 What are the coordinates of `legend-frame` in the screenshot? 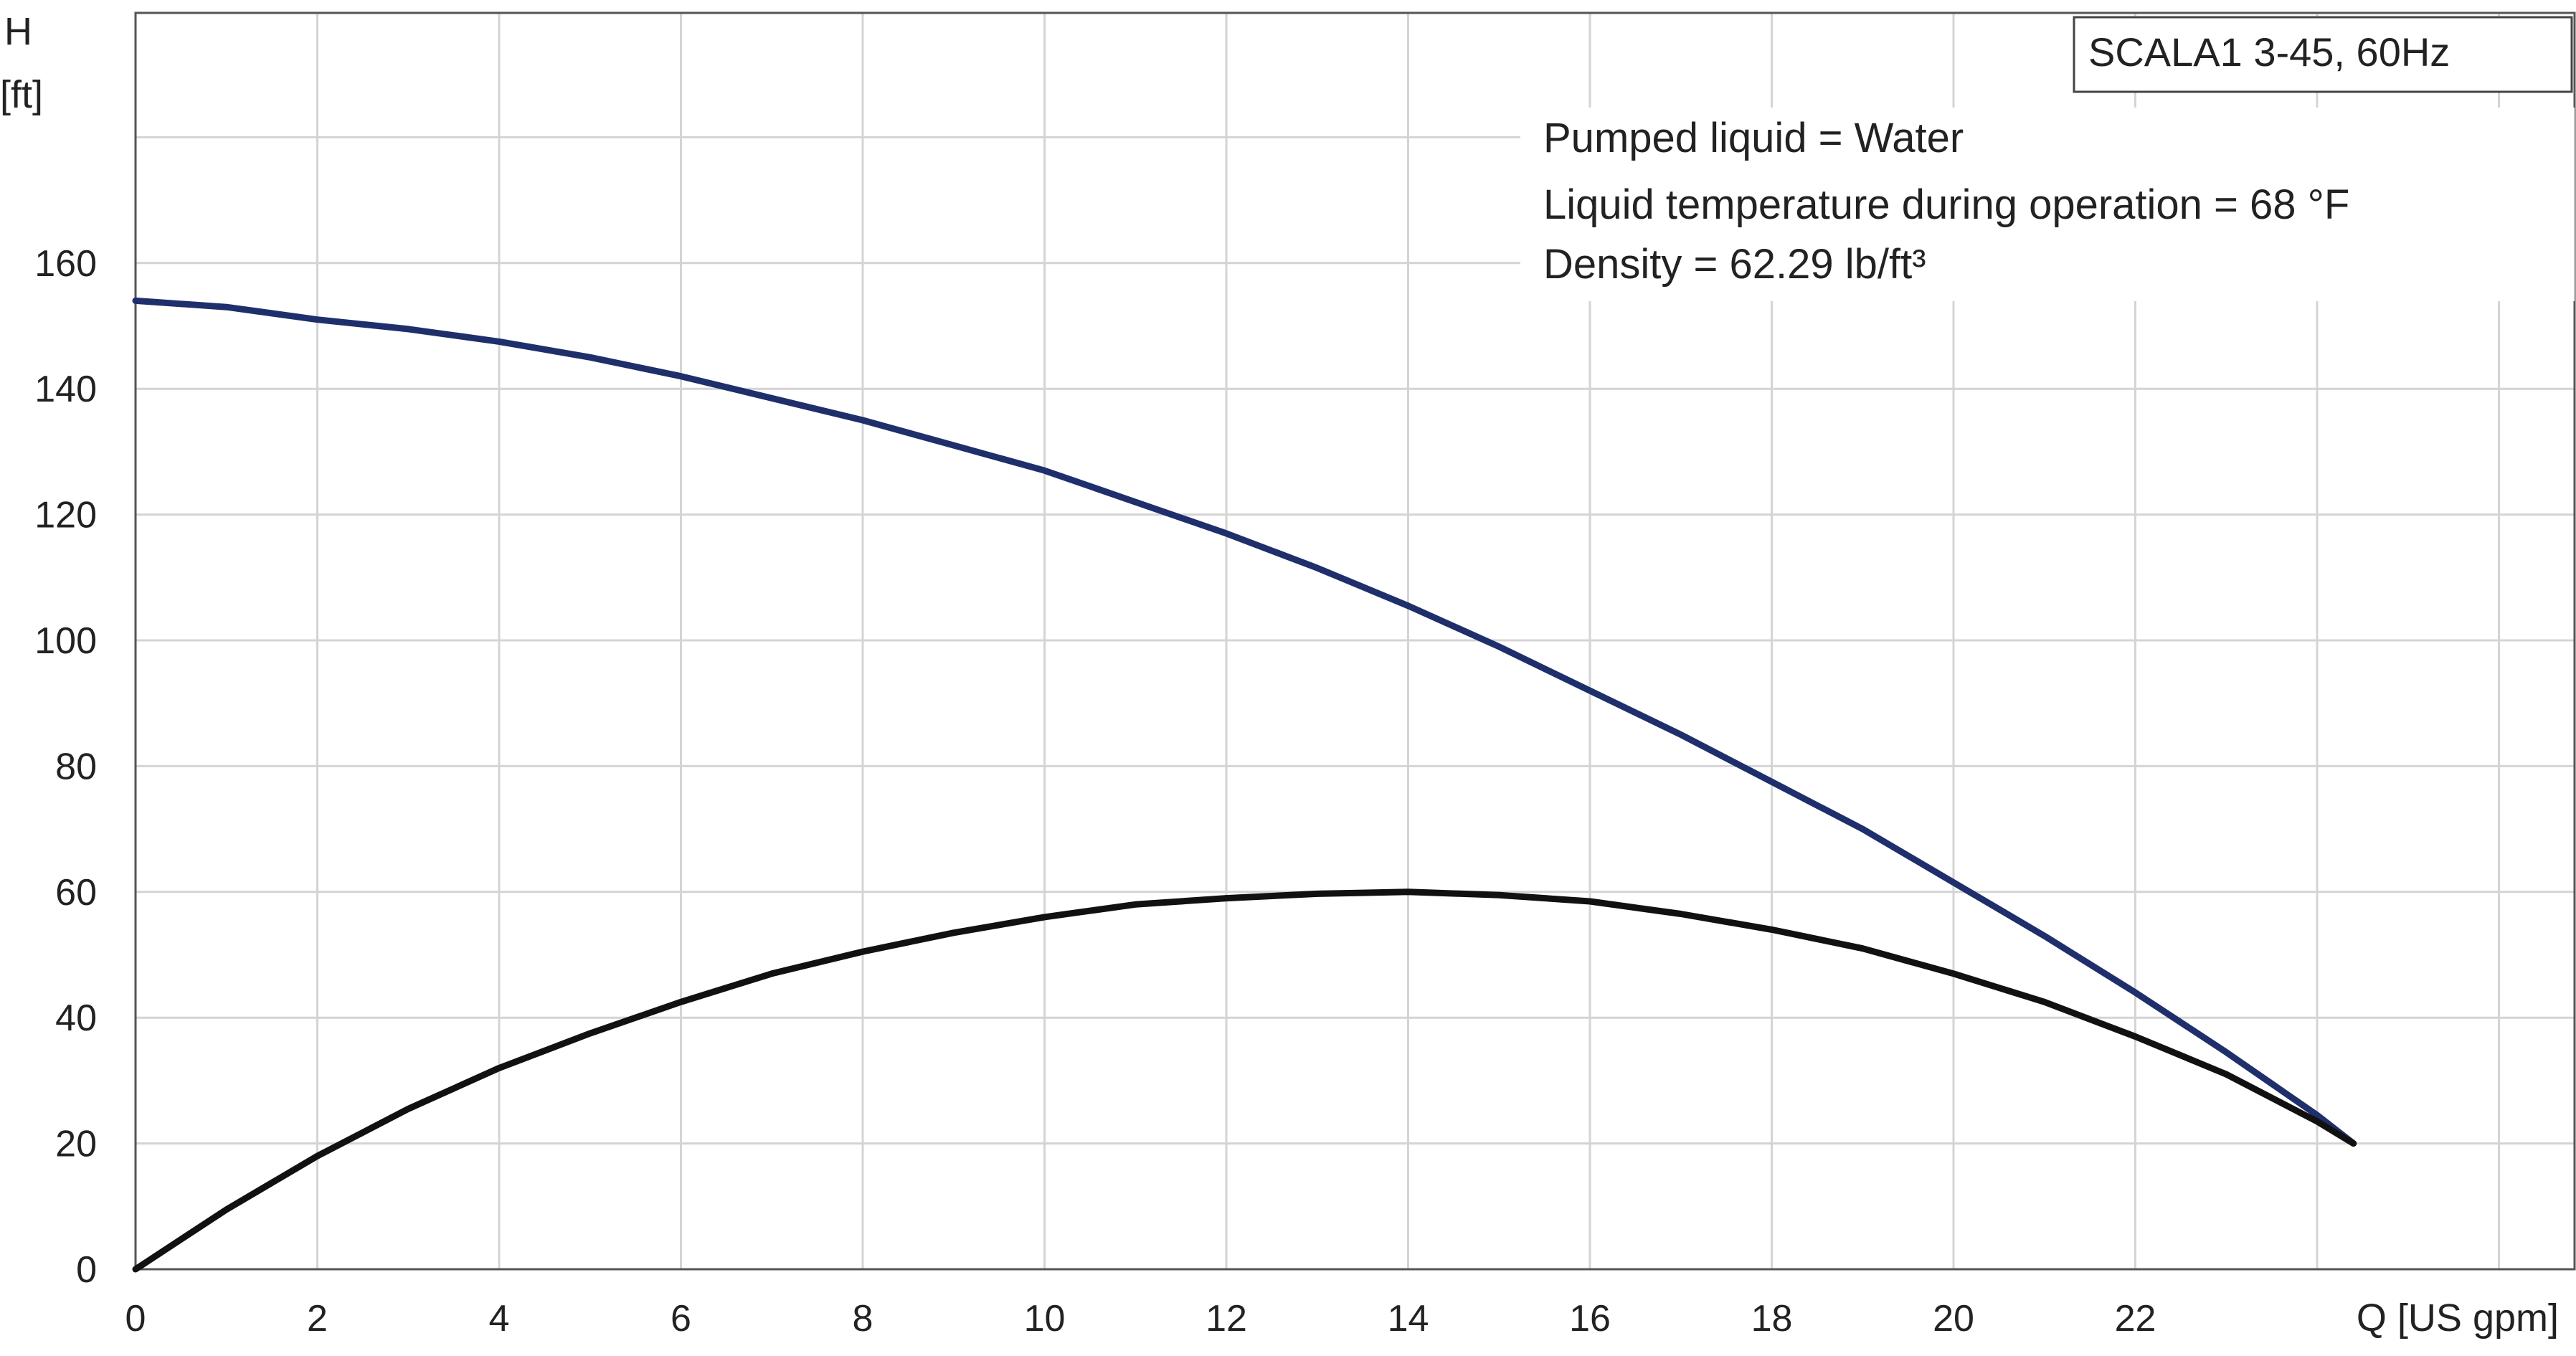 It's located at (2323, 54).